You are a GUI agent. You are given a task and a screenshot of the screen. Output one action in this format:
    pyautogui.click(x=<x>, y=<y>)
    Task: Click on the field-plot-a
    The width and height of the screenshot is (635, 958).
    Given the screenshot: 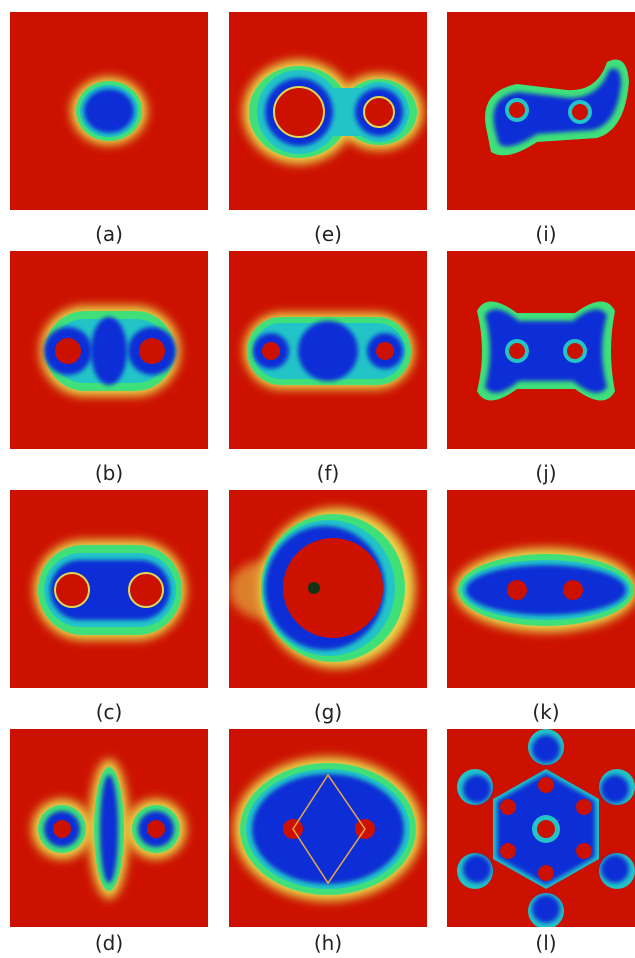 What is the action you would take?
    pyautogui.click(x=109, y=111)
    